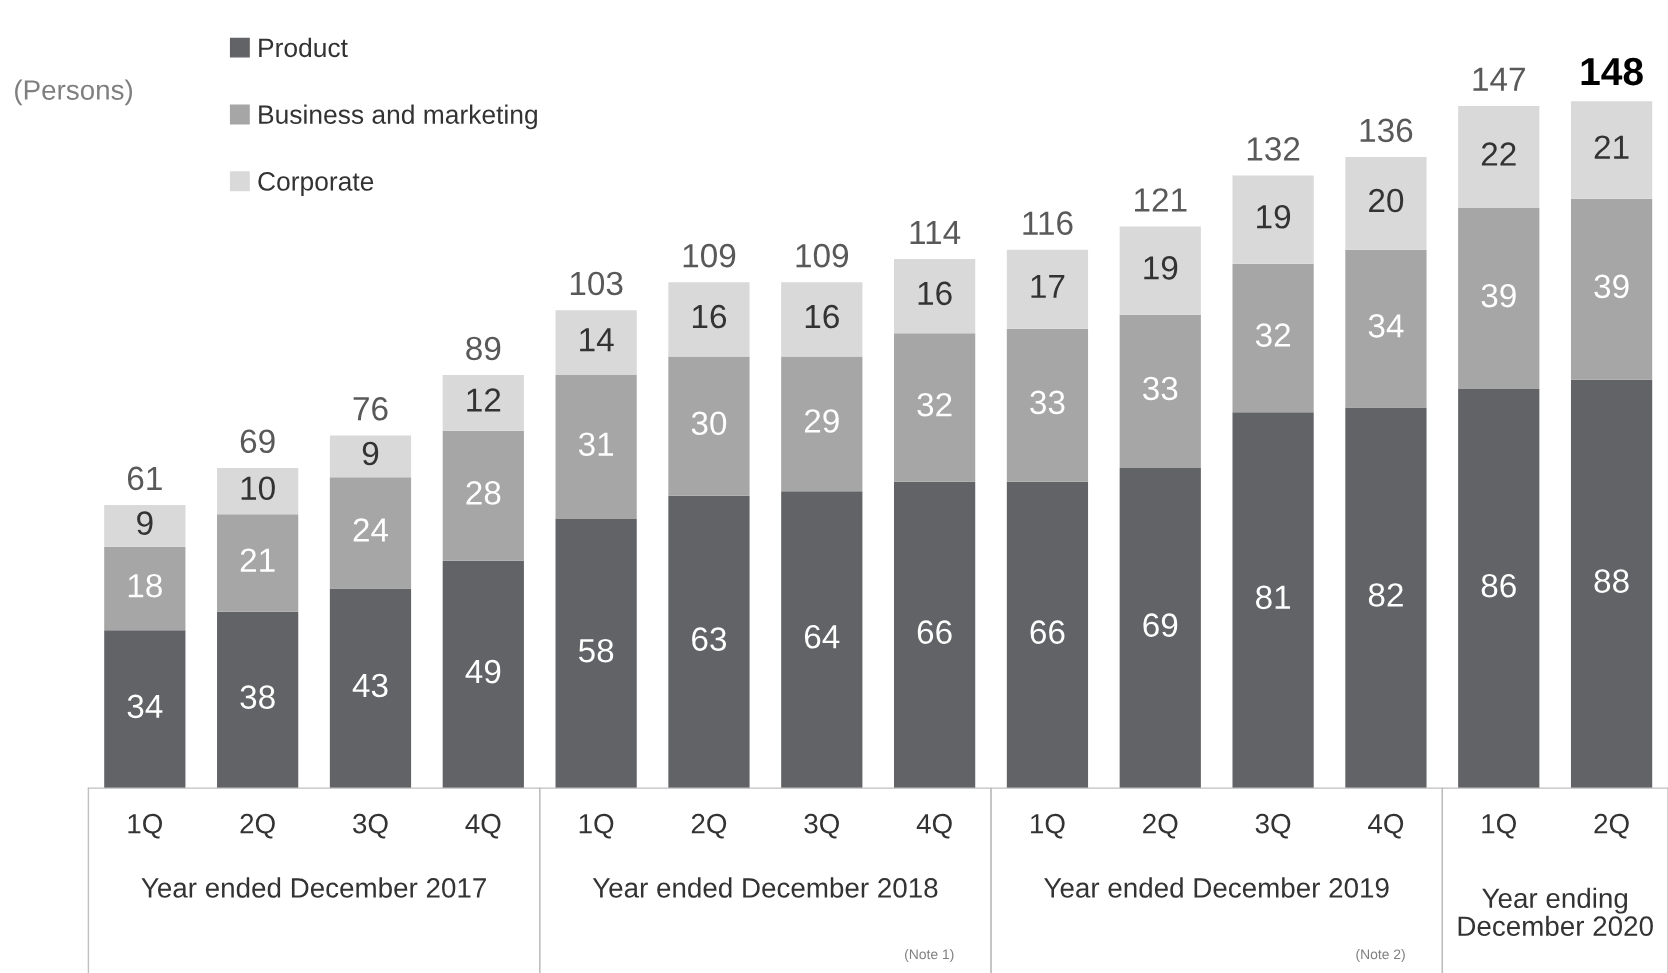  What do you see at coordinates (484, 400) in the screenshot?
I see `data-label: 12` at bounding box center [484, 400].